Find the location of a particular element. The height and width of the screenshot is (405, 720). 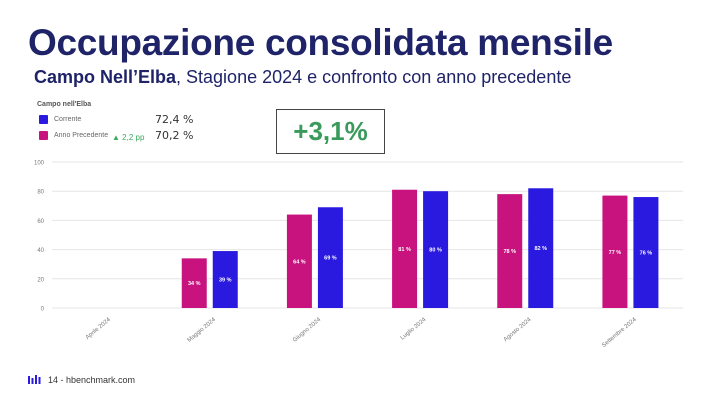

y-tick-label: 100 is located at coordinates (39, 164).